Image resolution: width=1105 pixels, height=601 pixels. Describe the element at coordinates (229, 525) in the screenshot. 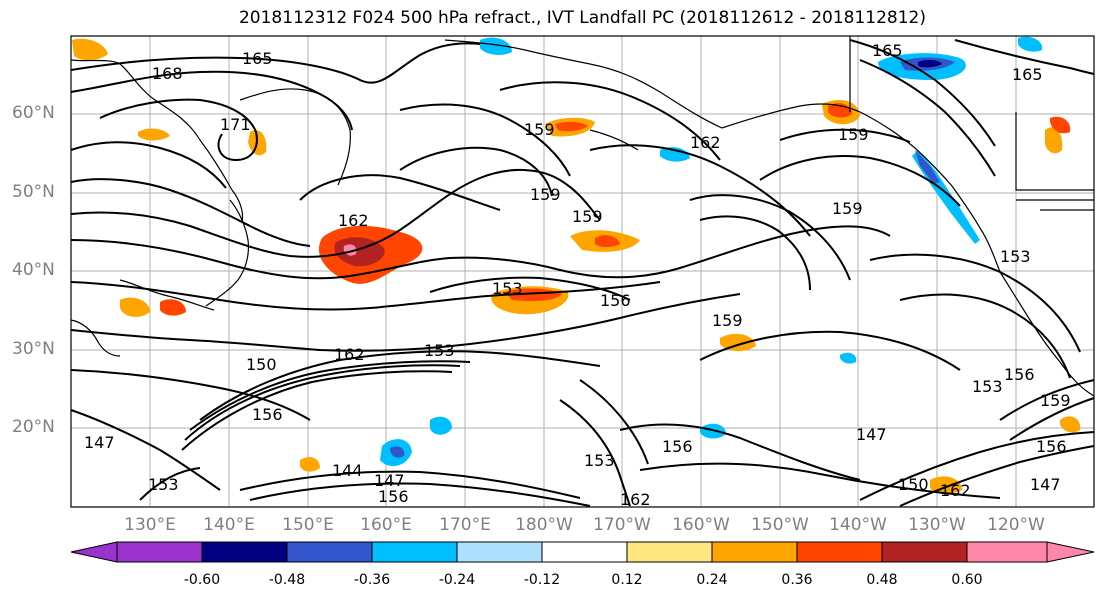

I see `lon-label: 140°E` at that location.